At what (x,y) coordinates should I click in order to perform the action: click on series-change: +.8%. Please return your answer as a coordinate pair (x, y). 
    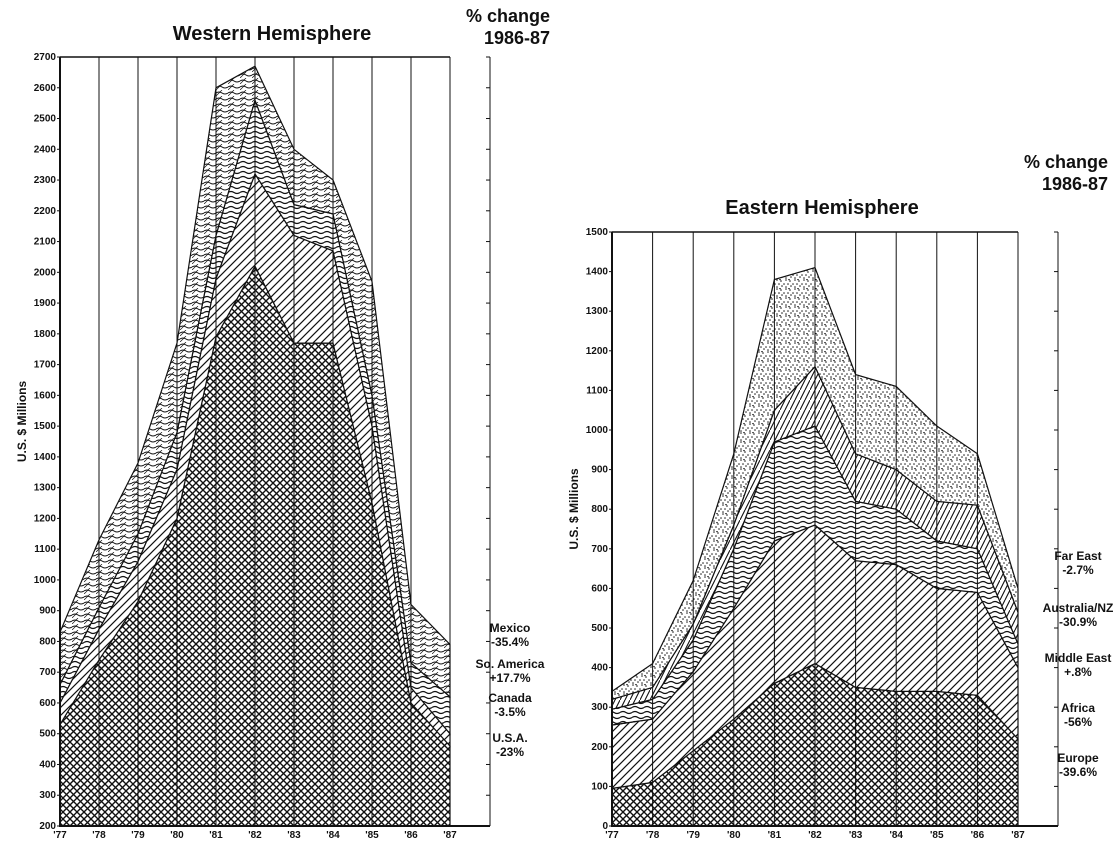
    Looking at the image, I should click on (1078, 672).